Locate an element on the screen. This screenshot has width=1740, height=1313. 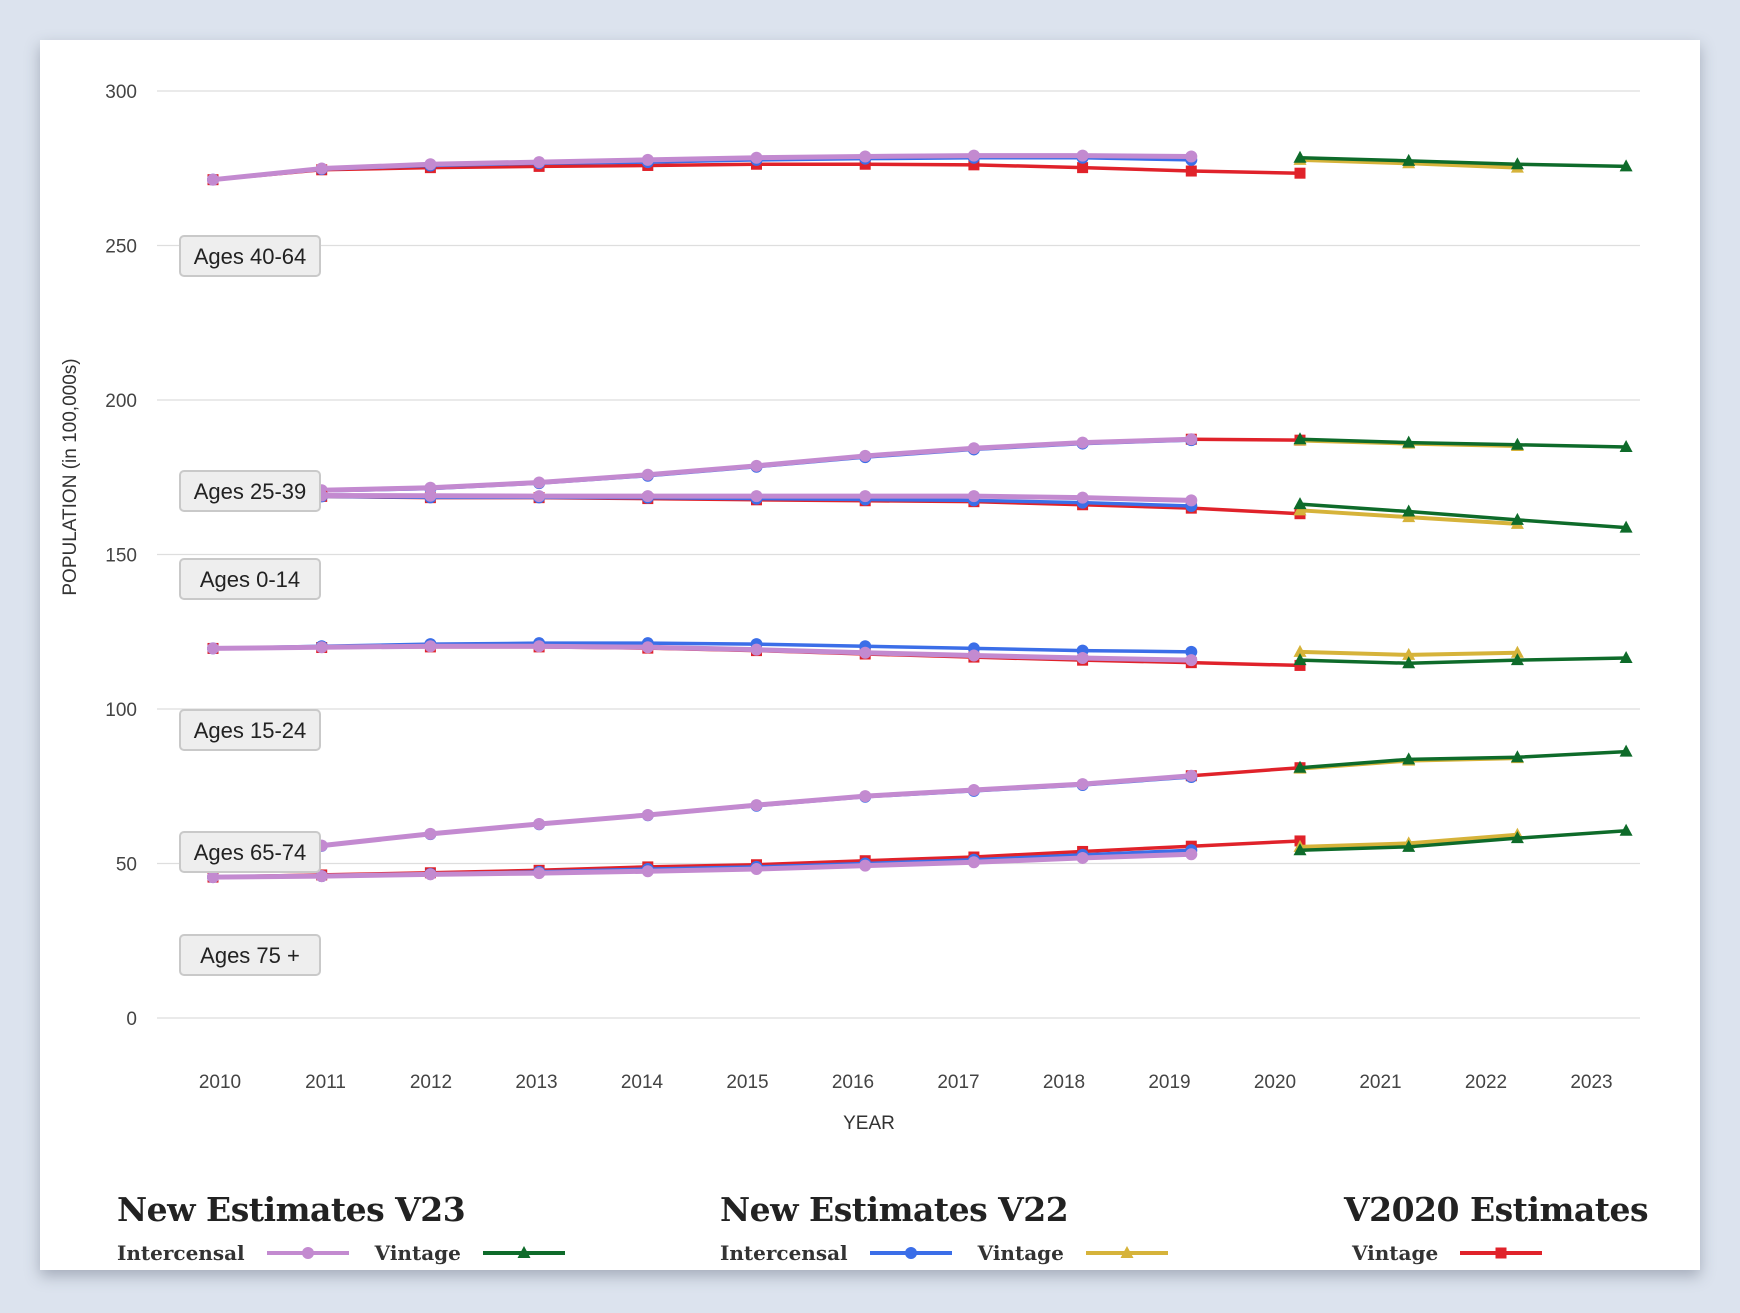
legend-swatch-v23-intercensal is located at coordinates (307, 1253).